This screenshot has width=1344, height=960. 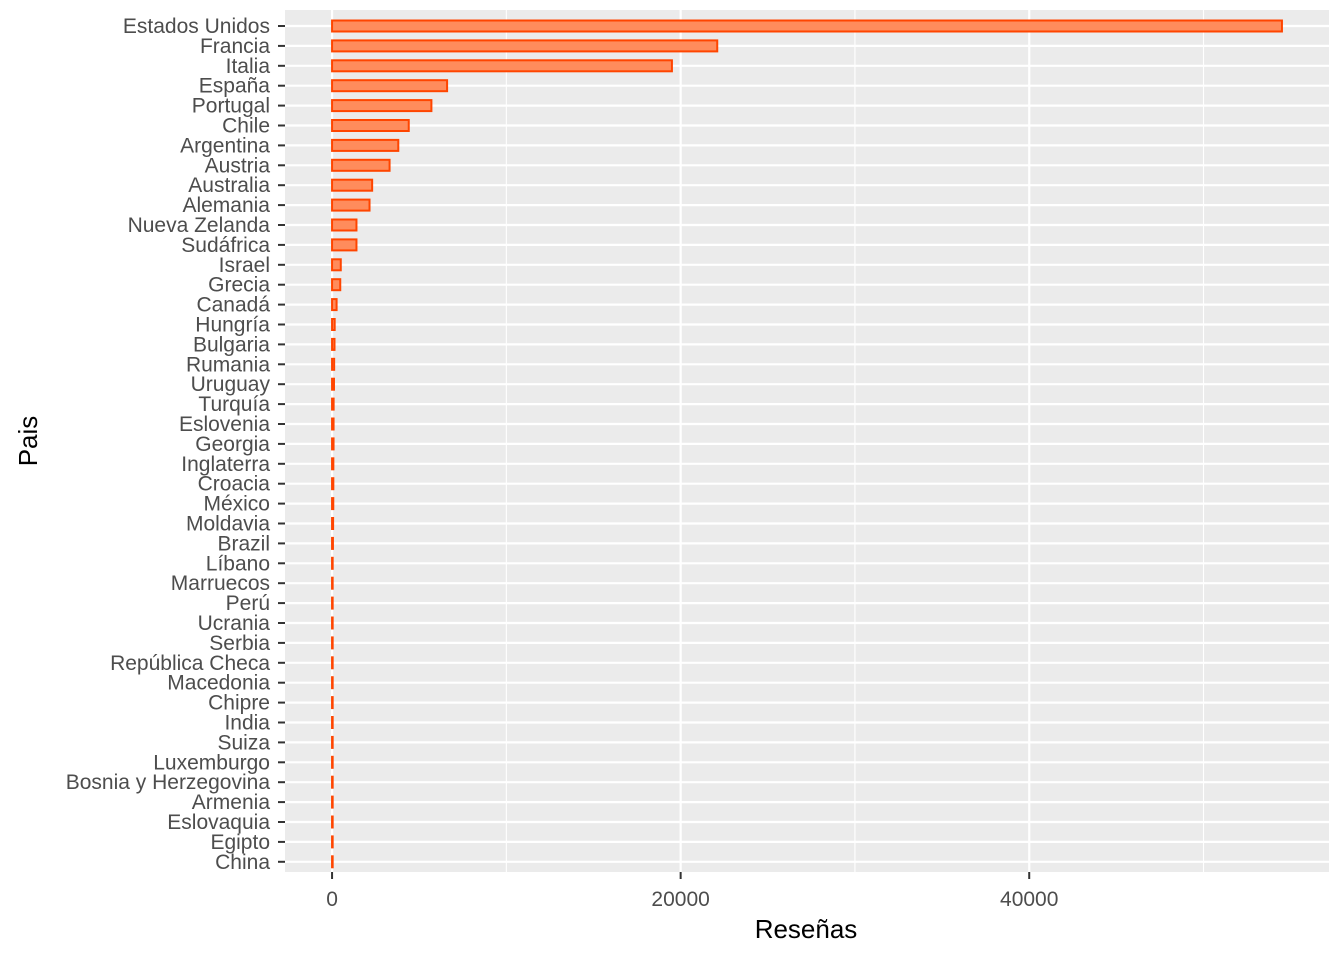 I want to click on y-tick-label: Líbano, so click(x=238, y=563).